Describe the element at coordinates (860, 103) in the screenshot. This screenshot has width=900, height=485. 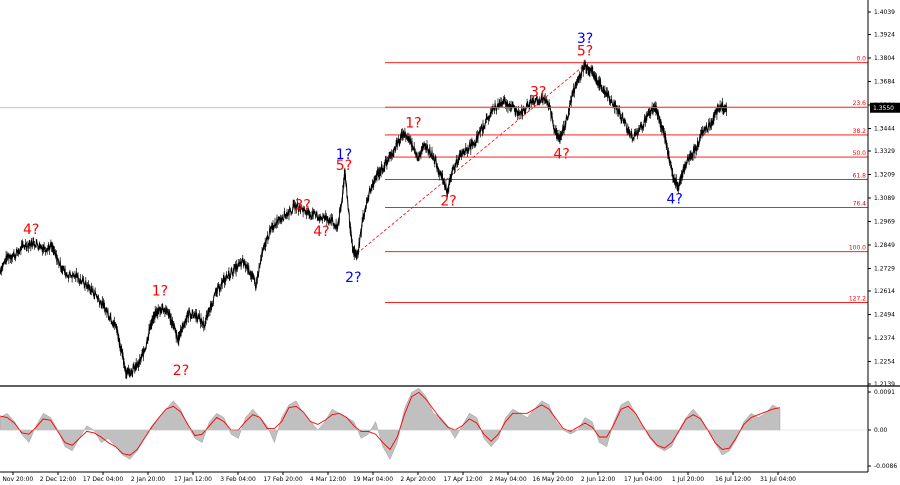
I see `fib-level-label: 23.6` at that location.